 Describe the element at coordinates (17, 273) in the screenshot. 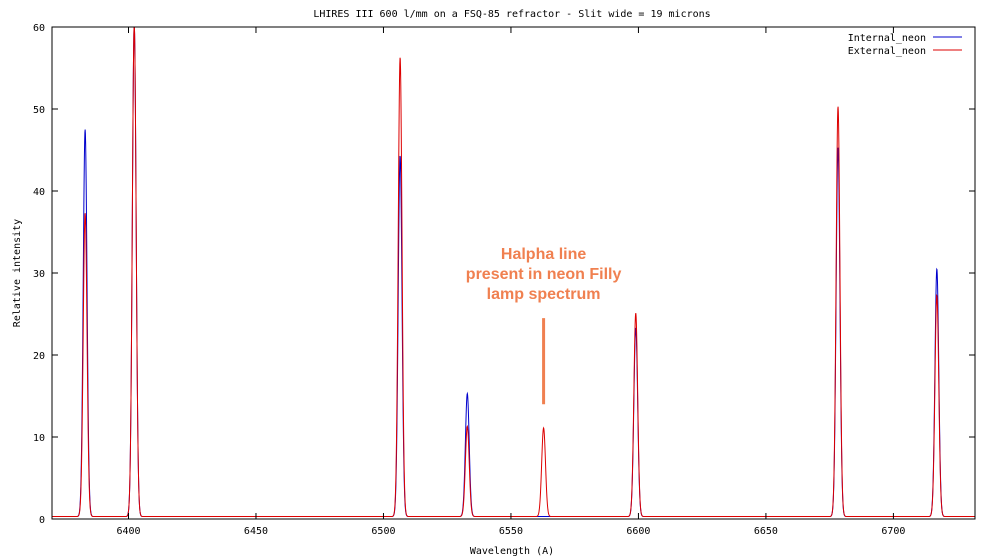

I see `y-axis-label: Relative intensity` at that location.